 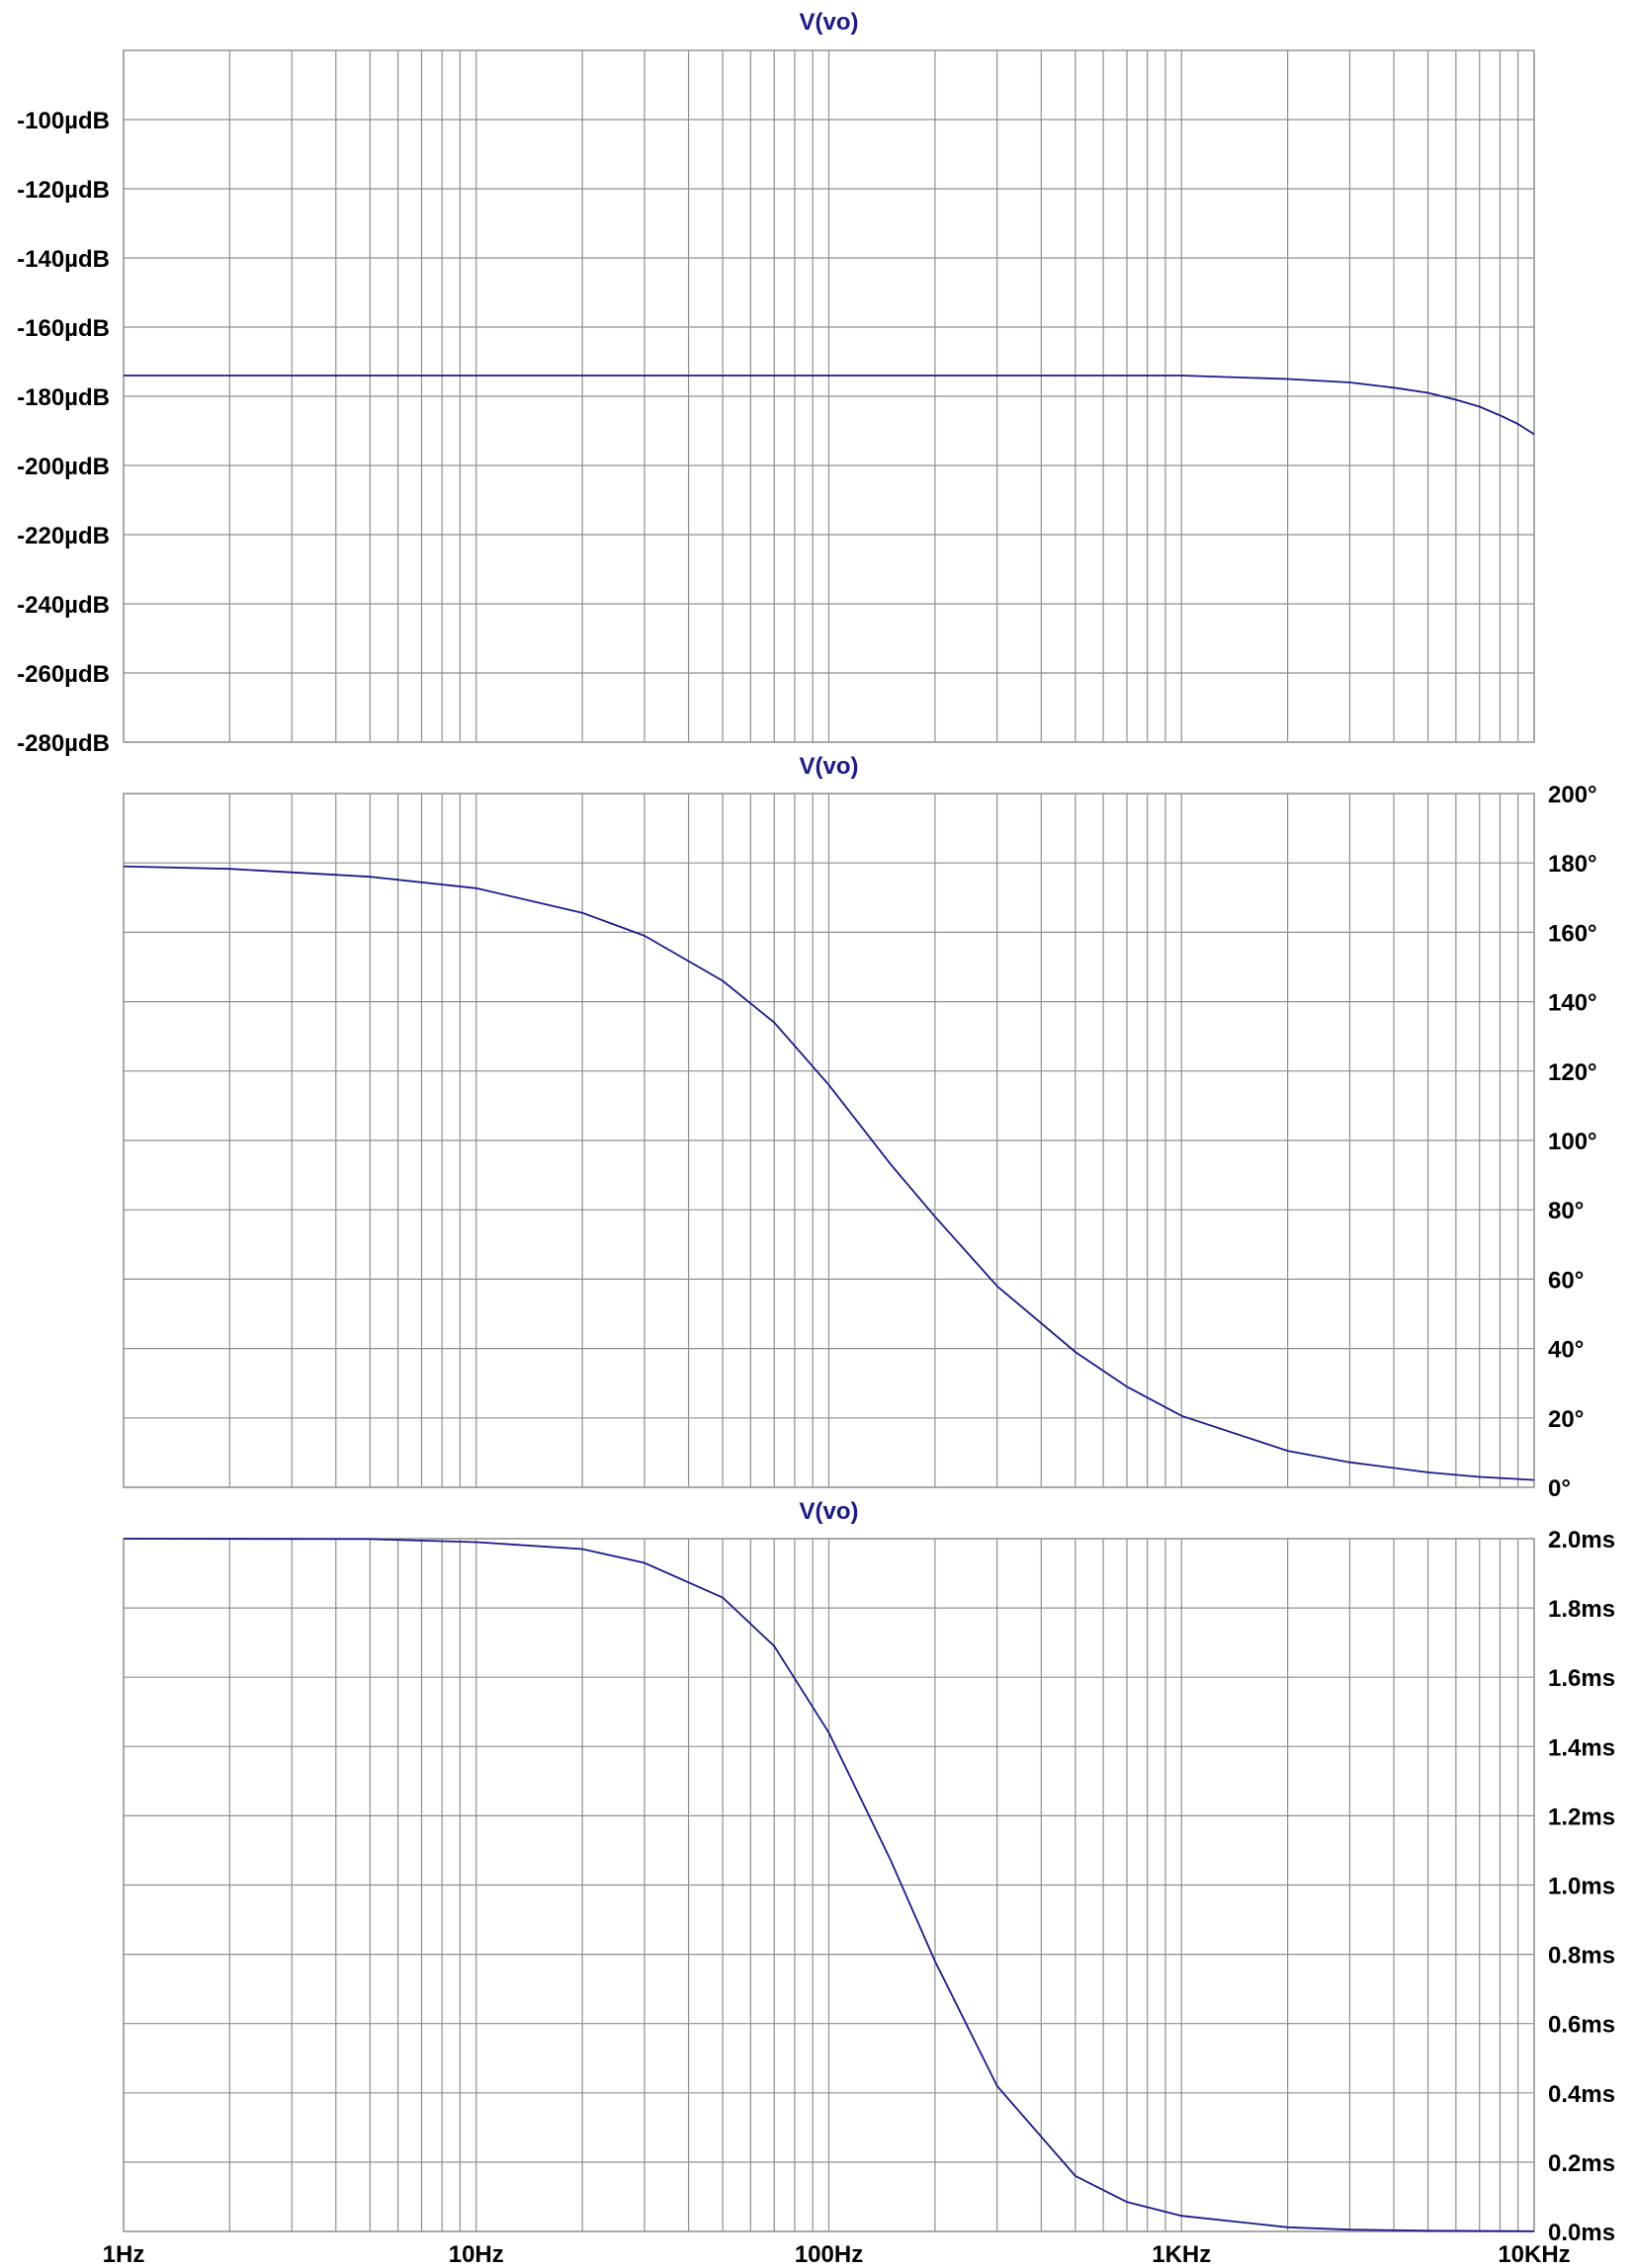 I want to click on y-tick-label: 180°, so click(x=1572, y=864).